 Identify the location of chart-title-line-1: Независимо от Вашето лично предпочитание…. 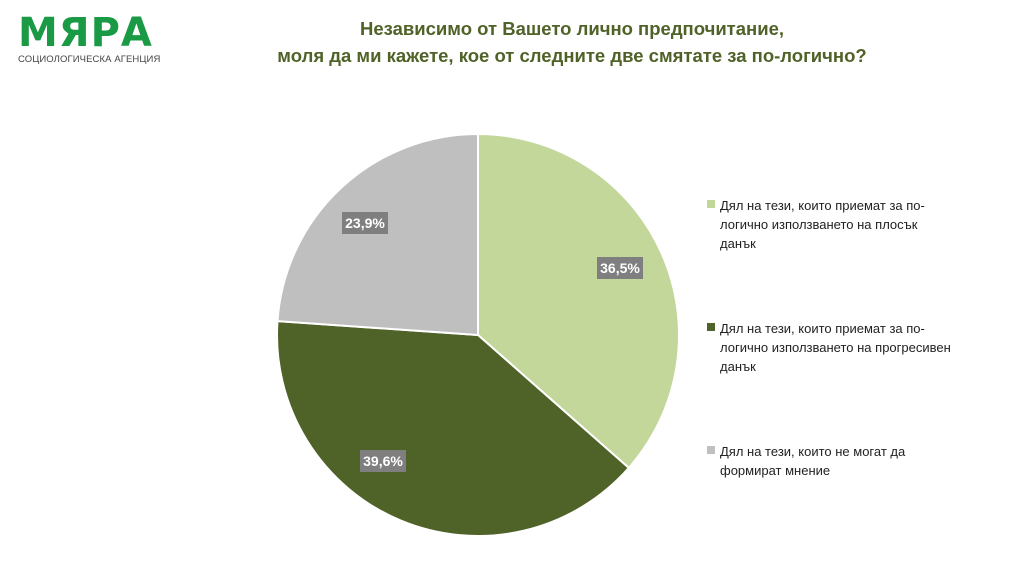
(572, 28).